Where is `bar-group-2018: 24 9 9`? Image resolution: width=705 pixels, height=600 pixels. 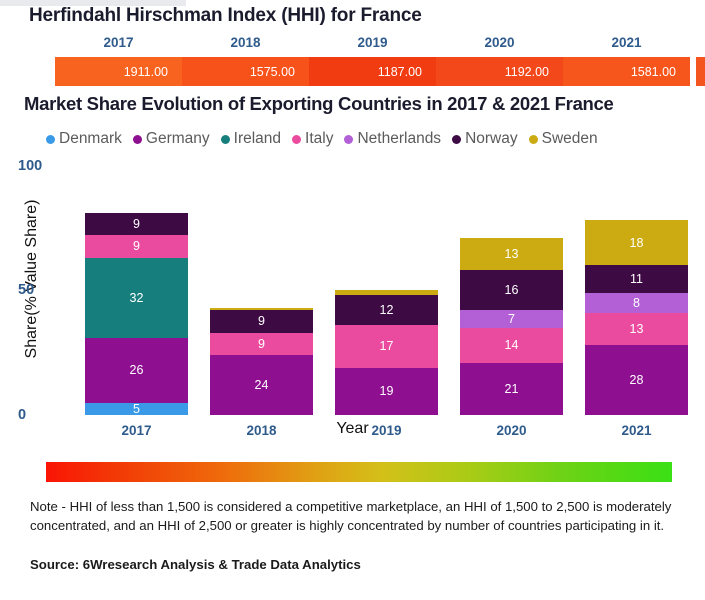 bar-group-2018: 24 9 9 is located at coordinates (261, 361).